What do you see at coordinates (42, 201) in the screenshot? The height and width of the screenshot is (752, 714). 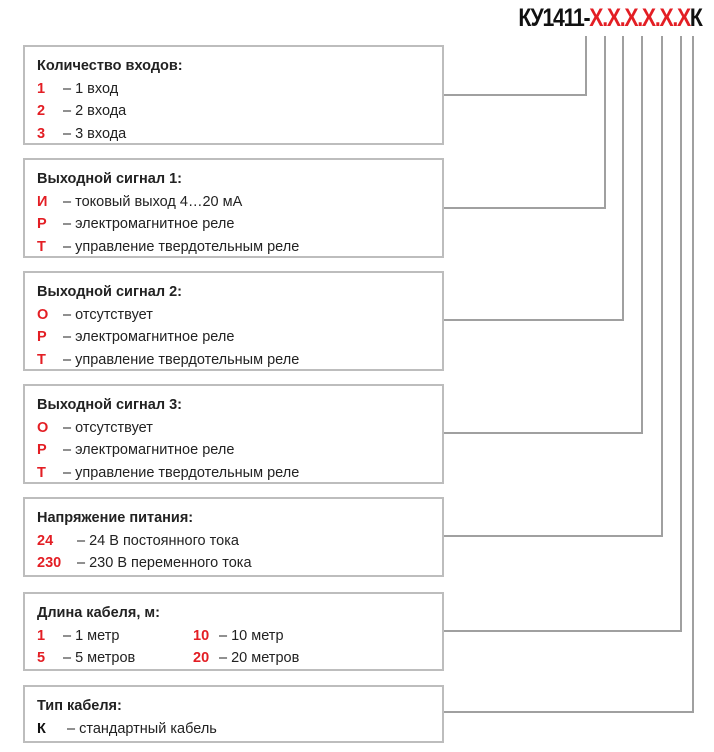 I see `option-code: И` at bounding box center [42, 201].